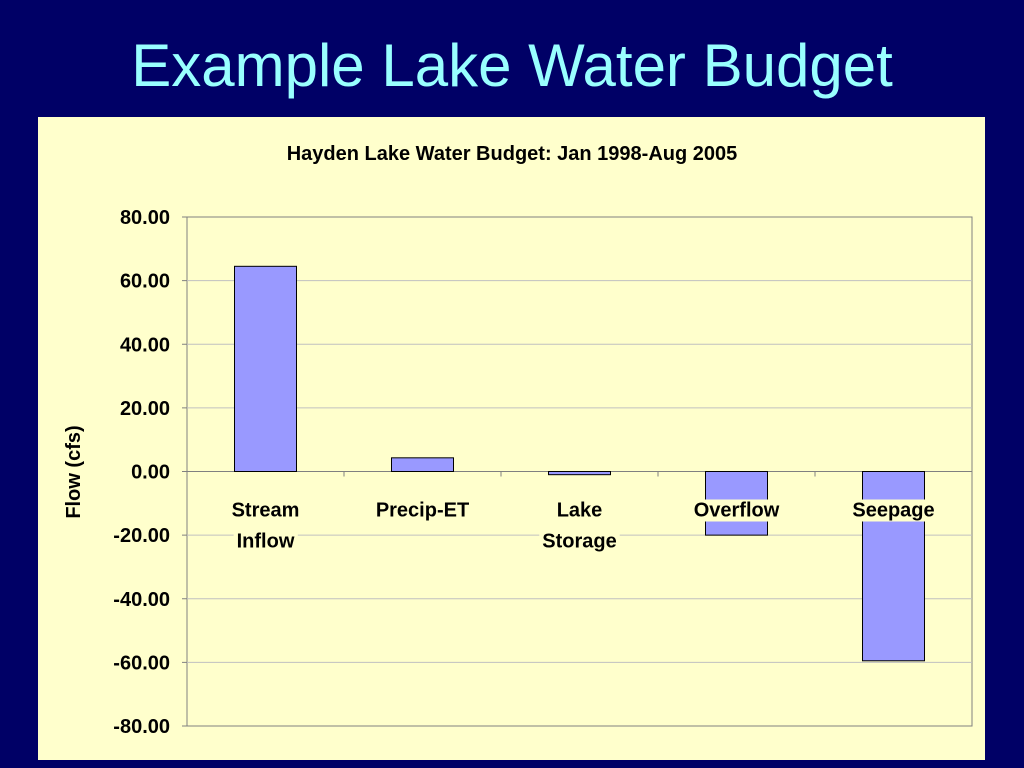 The image size is (1024, 768). I want to click on category-label-line: Seepage, so click(893, 511).